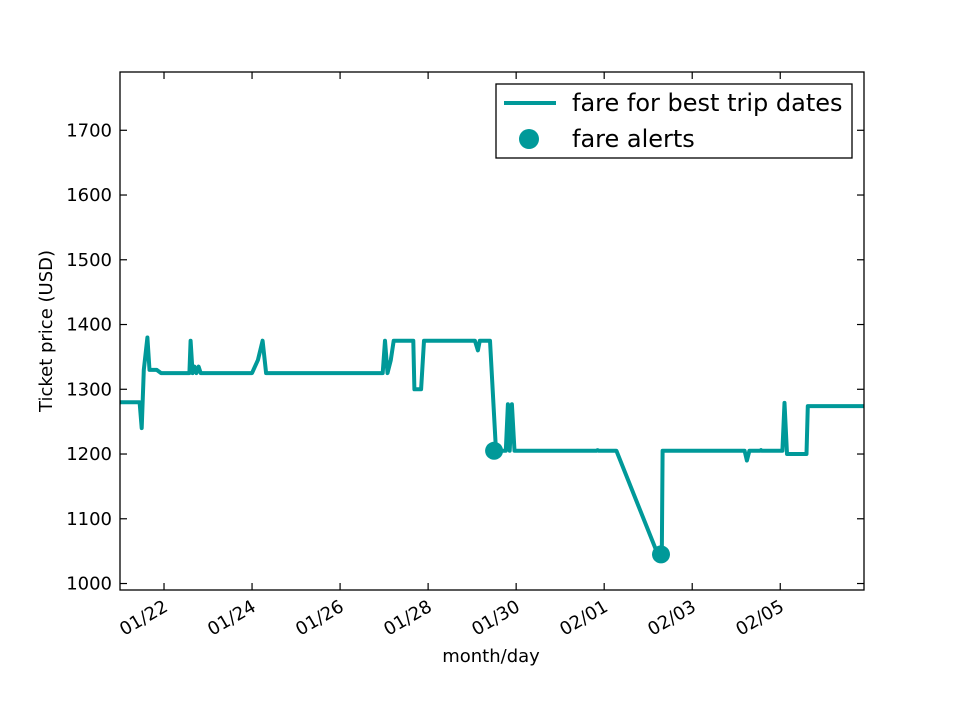 The width and height of the screenshot is (960, 720). I want to click on x-tick-label: 02/01, so click(583, 618).